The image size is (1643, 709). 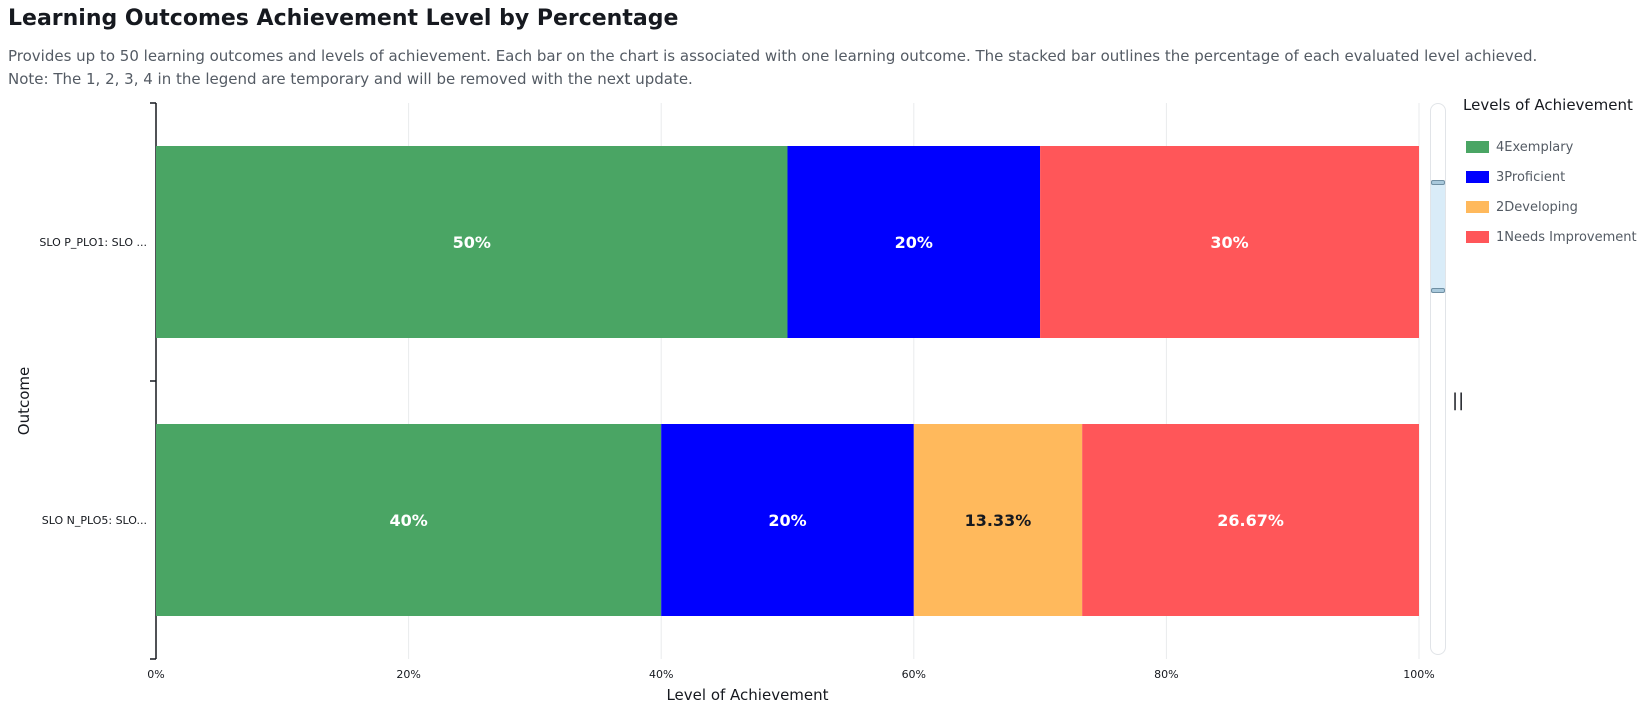 I want to click on legend-label: 3Proficient, so click(x=1531, y=177).